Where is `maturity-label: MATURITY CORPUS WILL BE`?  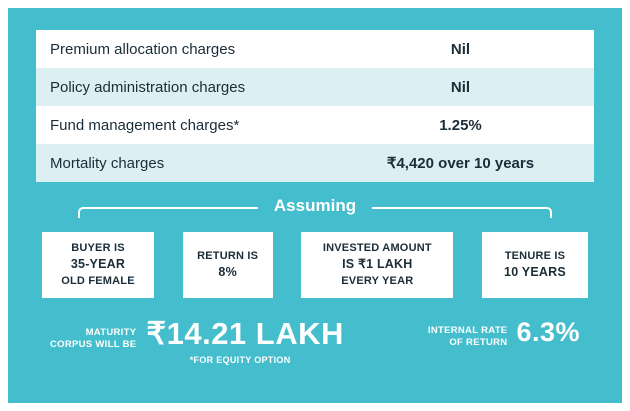
maturity-label: MATURITY CORPUS WILL BE is located at coordinates (93, 339).